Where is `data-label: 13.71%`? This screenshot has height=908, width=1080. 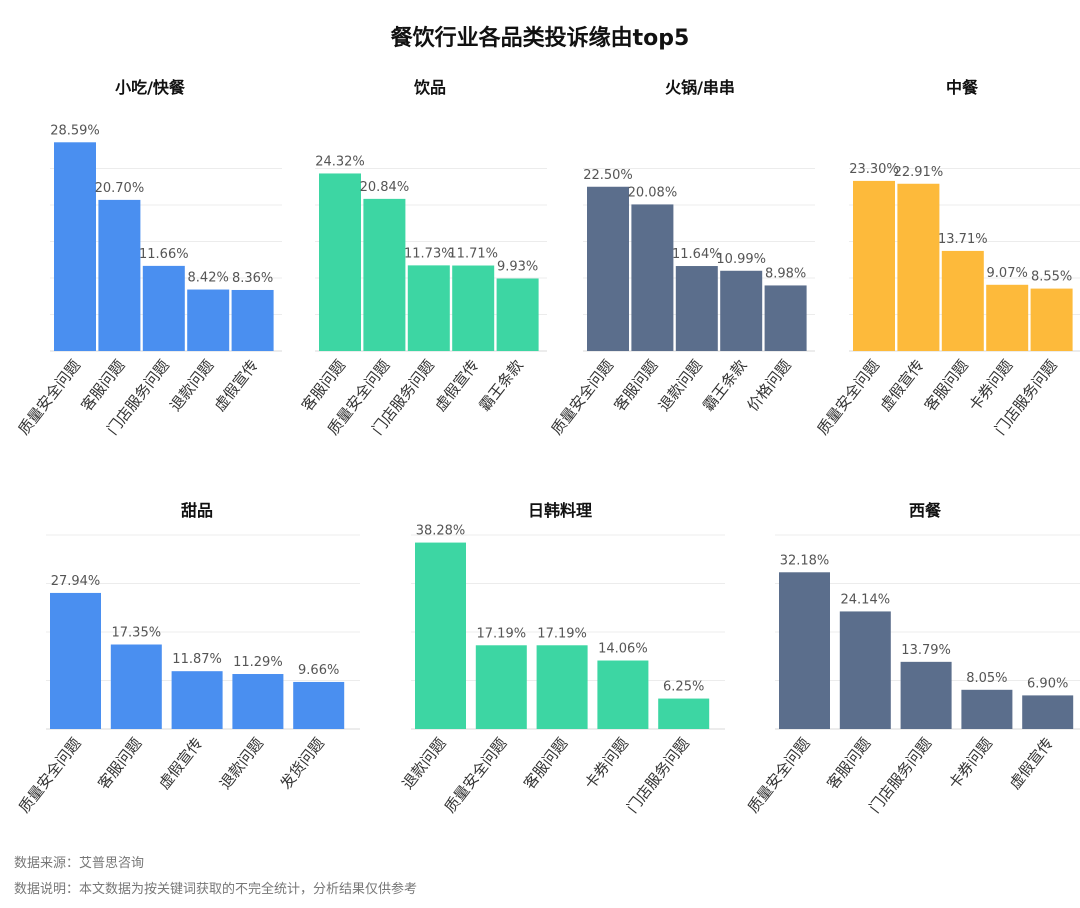
data-label: 13.71% is located at coordinates (963, 239).